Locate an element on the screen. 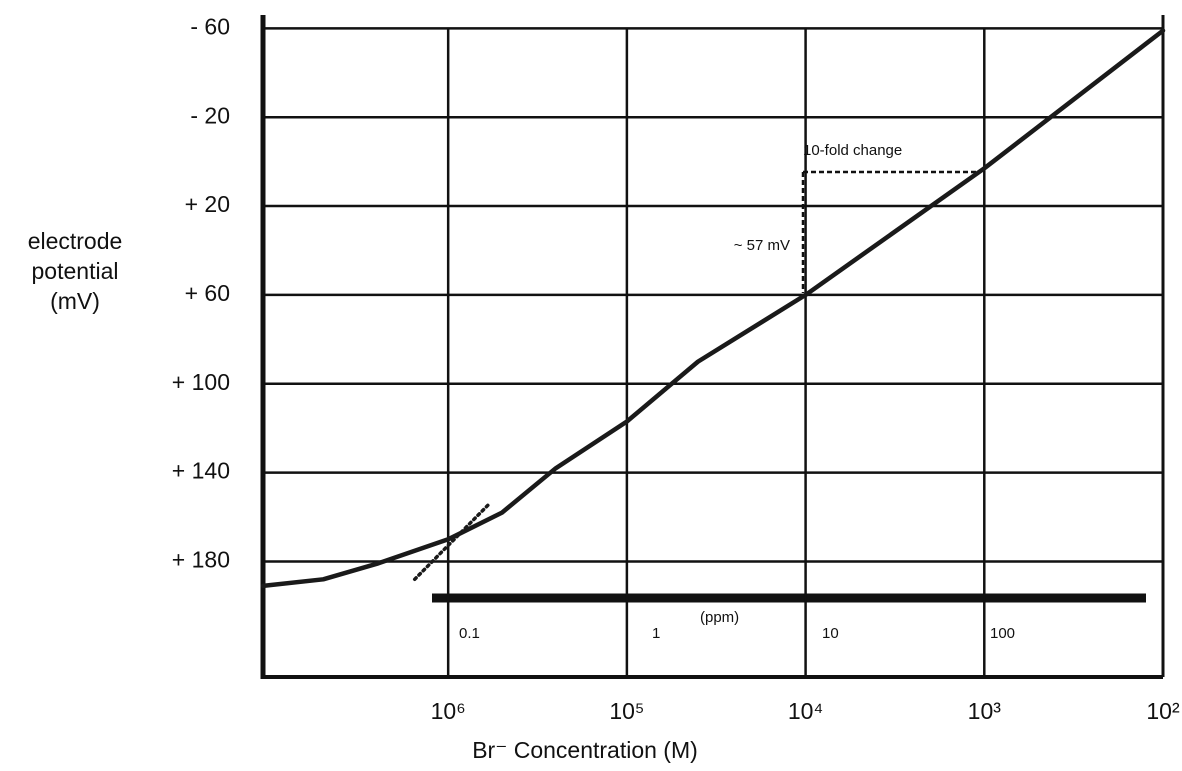  annotation: ~ 57 mV is located at coordinates (762, 245).